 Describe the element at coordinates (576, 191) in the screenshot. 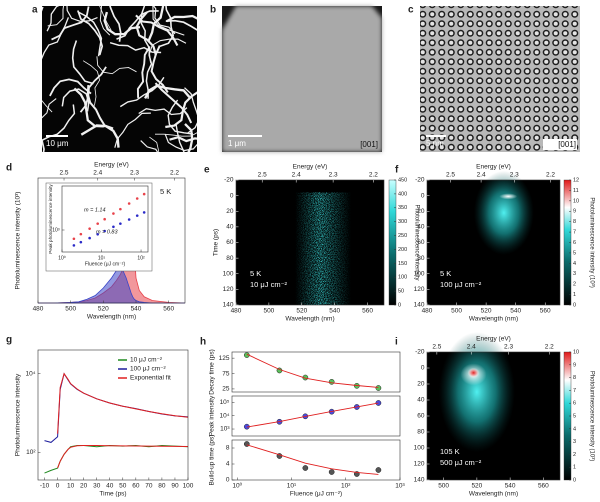

I see `colorbar-tick-label: 11` at that location.